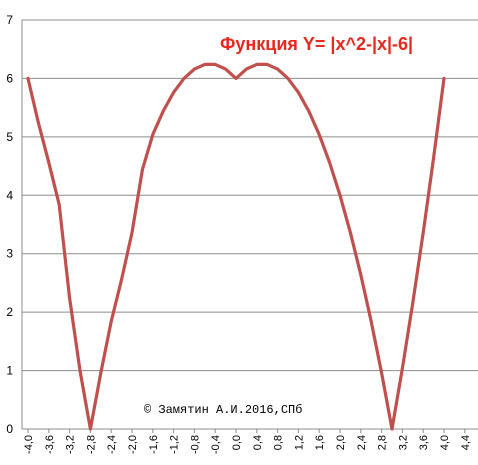  I want to click on x-tick-label: -0,8, so click(195, 444).